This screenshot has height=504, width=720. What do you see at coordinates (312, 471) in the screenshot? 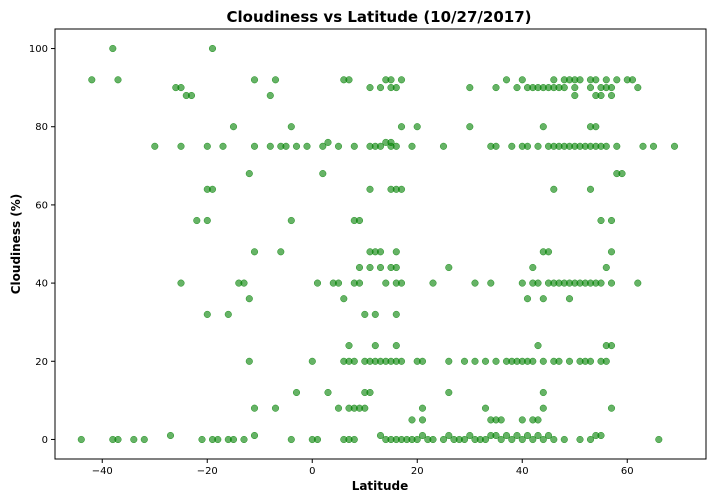
I see `x-tick-label: 0` at bounding box center [312, 471].